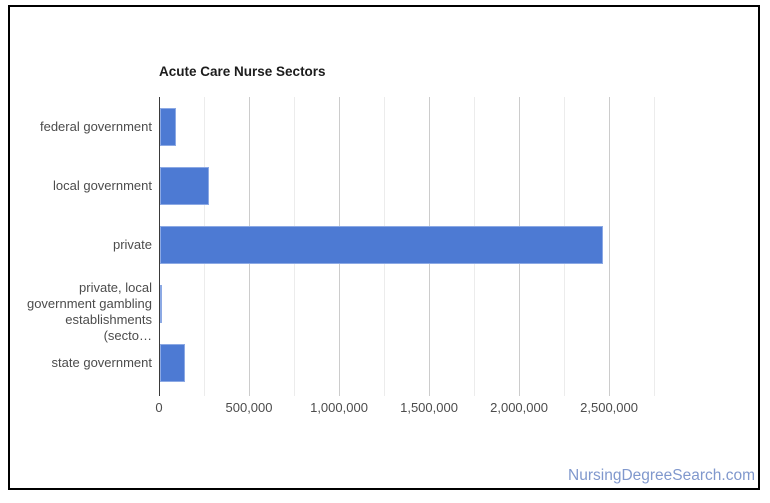  I want to click on x-axis-tick-label: 1,000,000, so click(339, 407).